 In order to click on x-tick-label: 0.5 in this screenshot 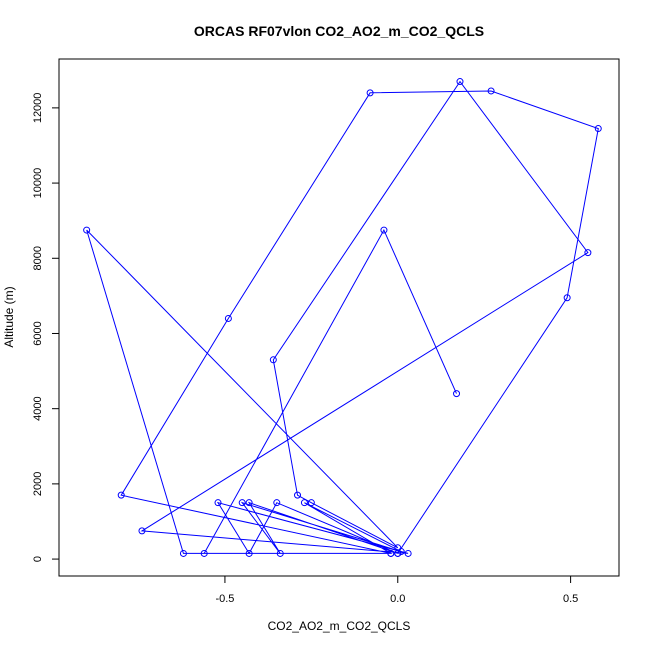, I will do `click(570, 599)`.